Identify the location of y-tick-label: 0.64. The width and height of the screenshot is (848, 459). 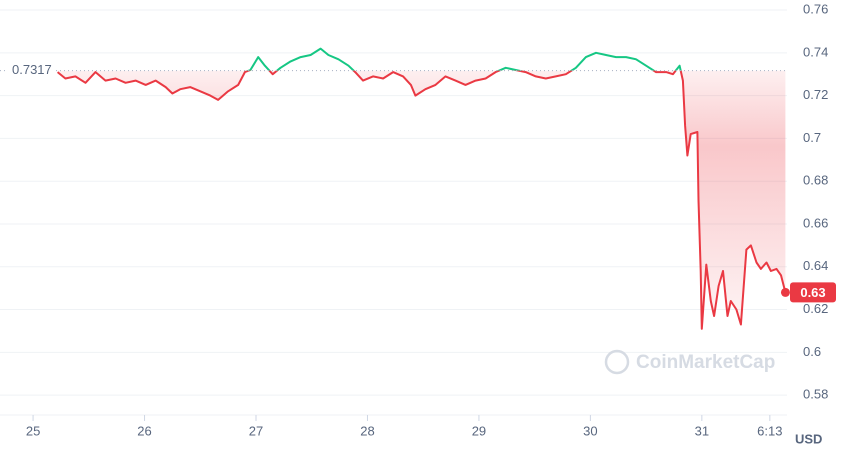
(815, 265).